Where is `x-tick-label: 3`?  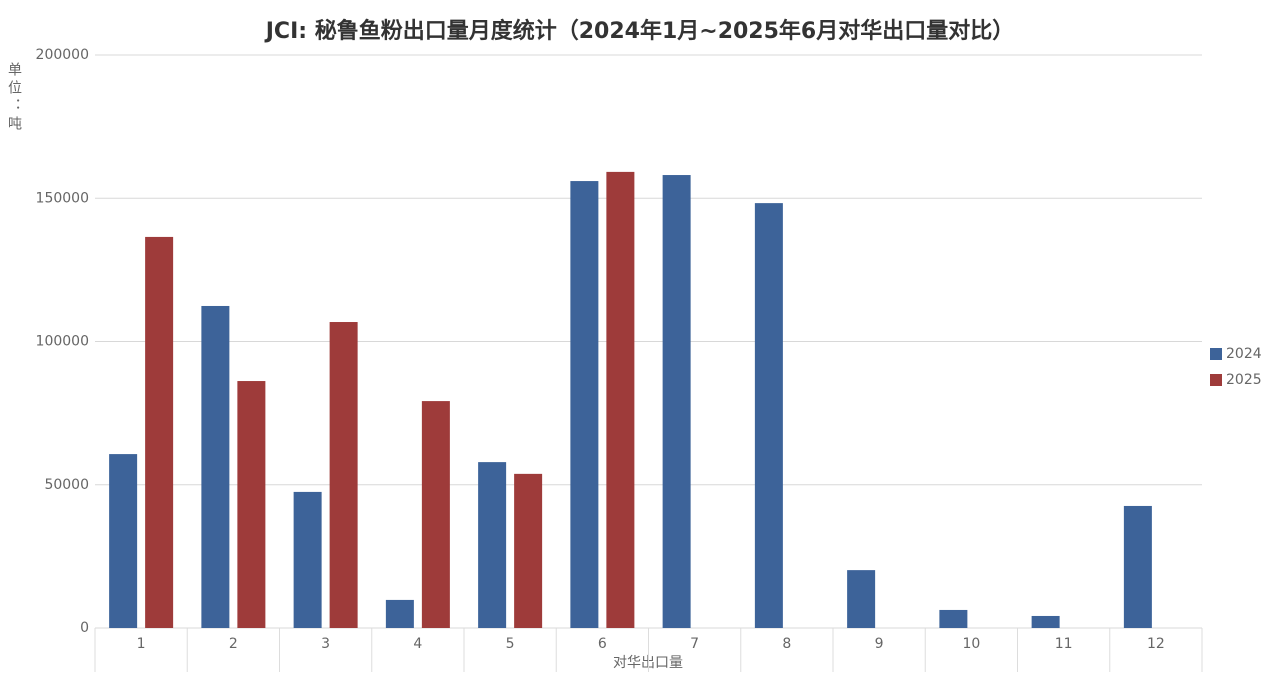
x-tick-label: 3 is located at coordinates (325, 644).